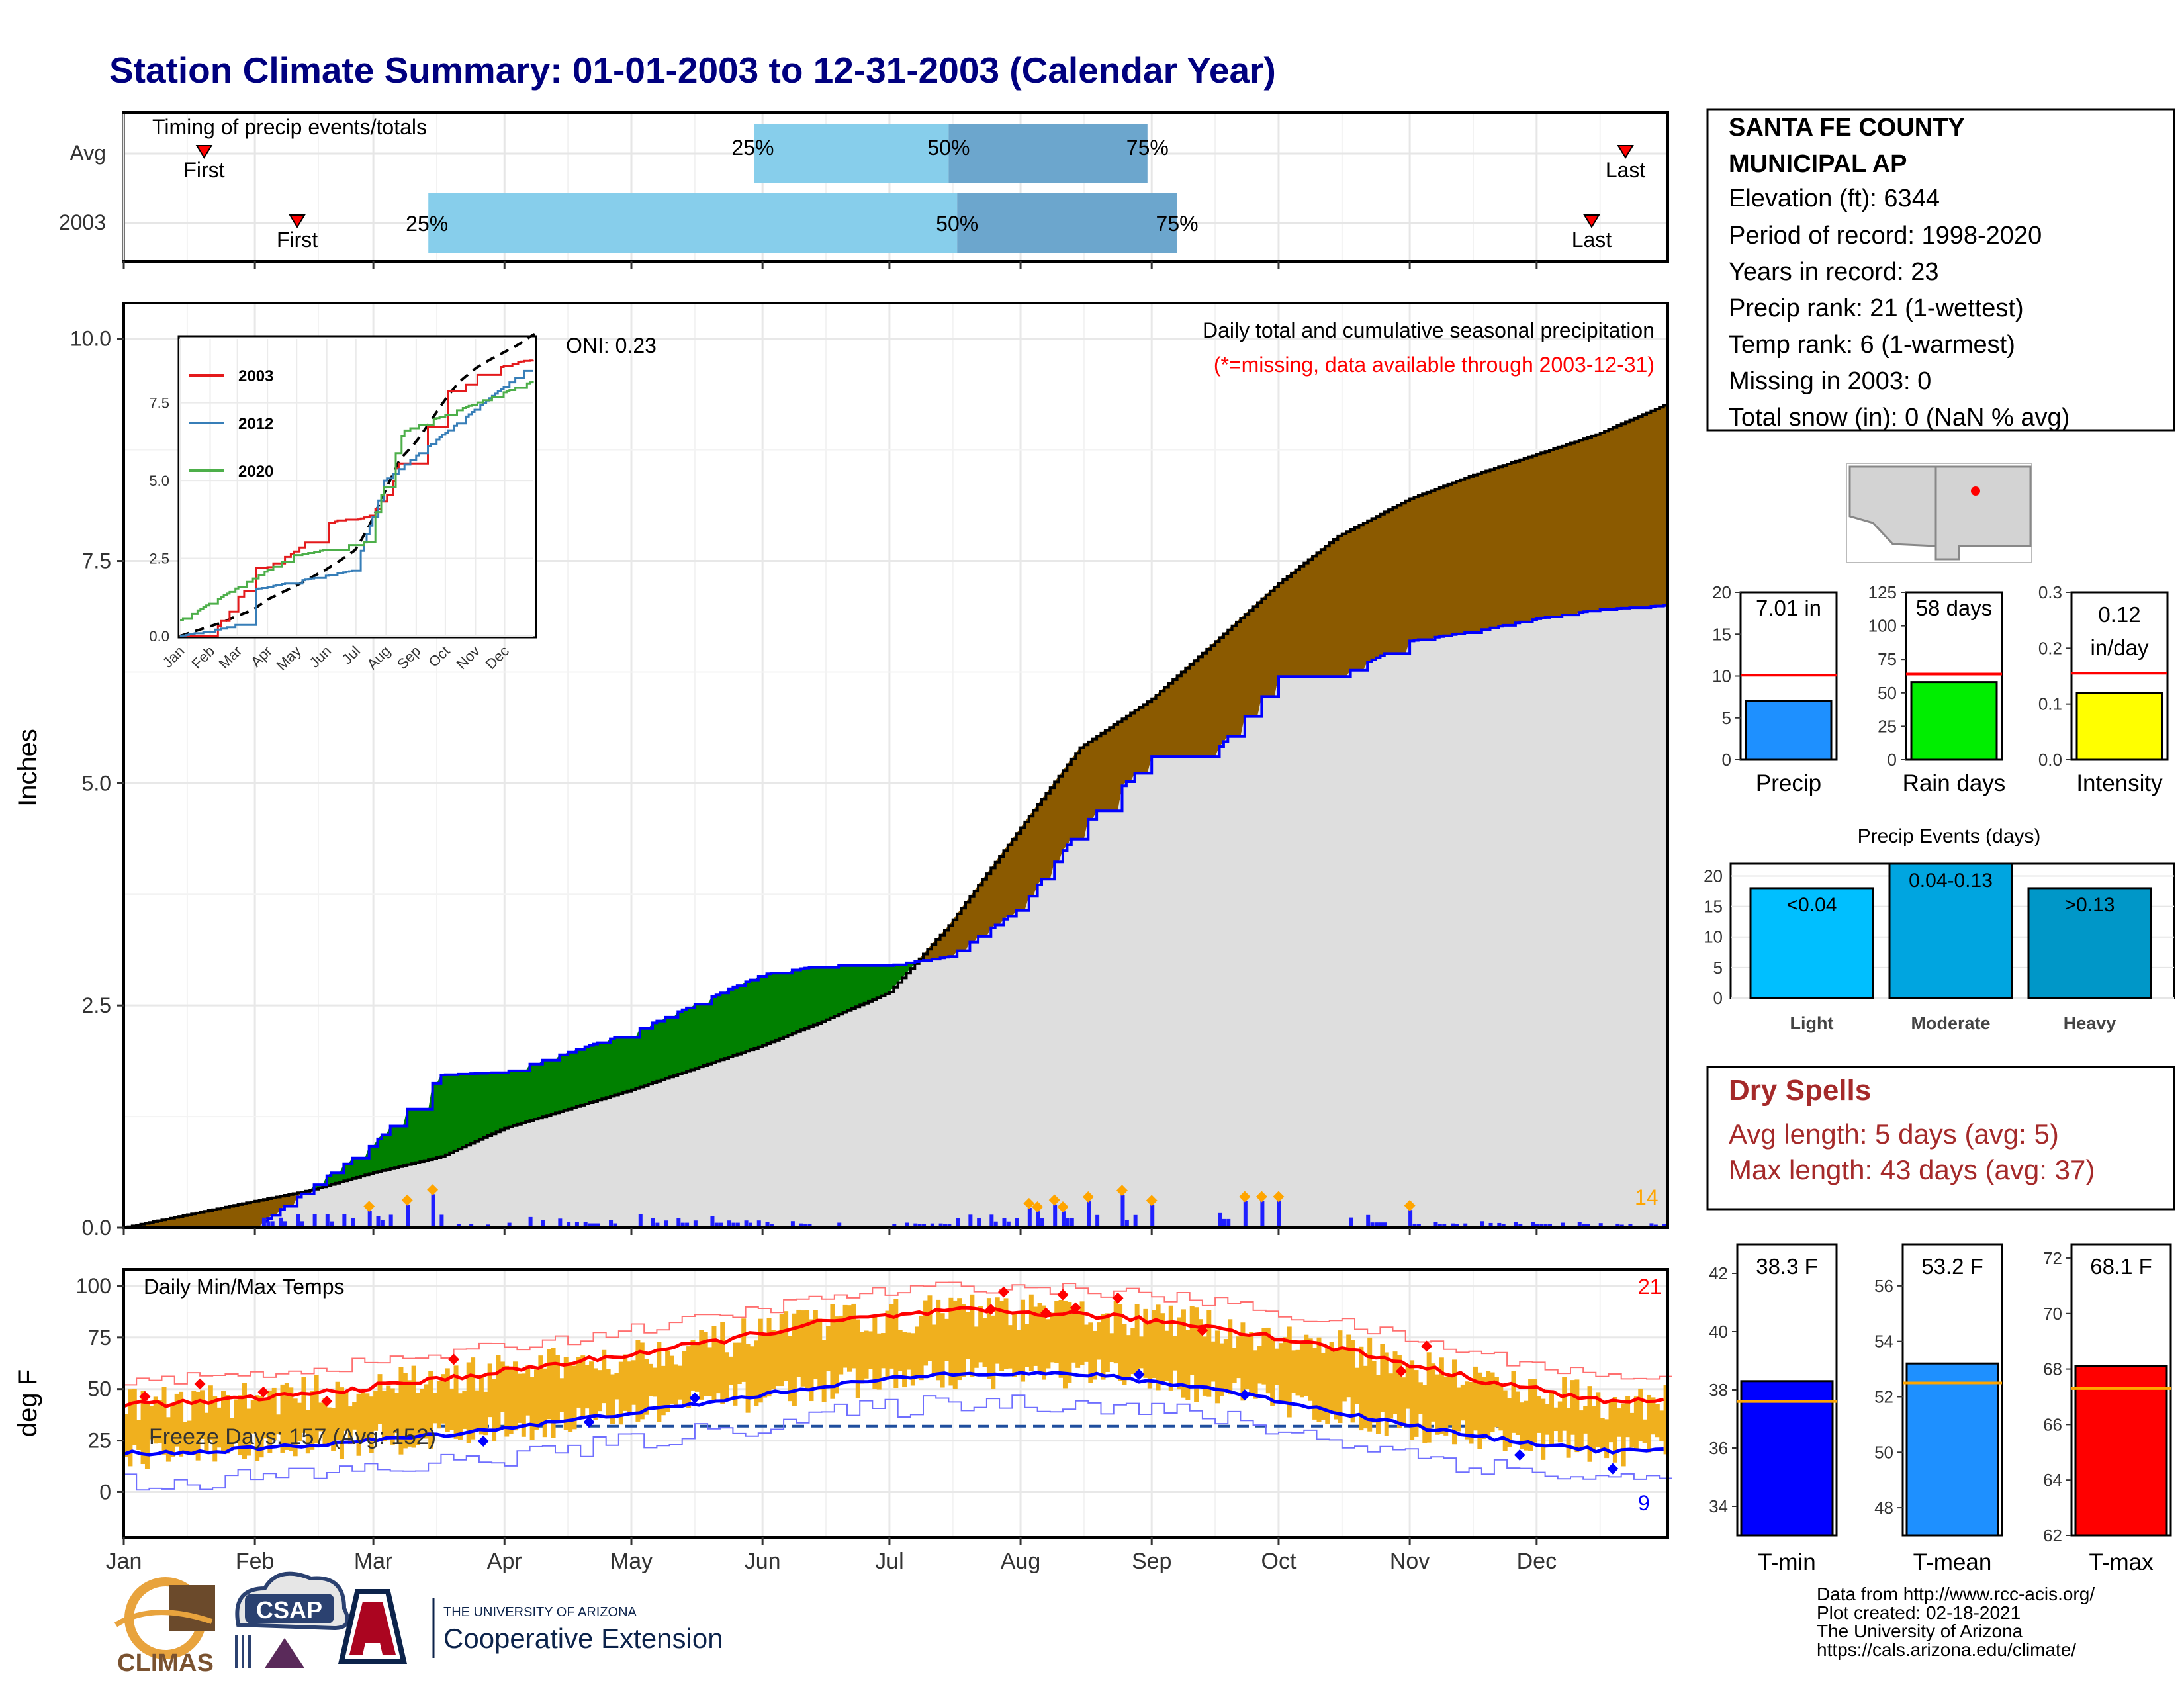 The height and width of the screenshot is (1691, 2184). Describe the element at coordinates (159, 636) in the screenshot. I see `inset-y-tick: 0.0` at that location.